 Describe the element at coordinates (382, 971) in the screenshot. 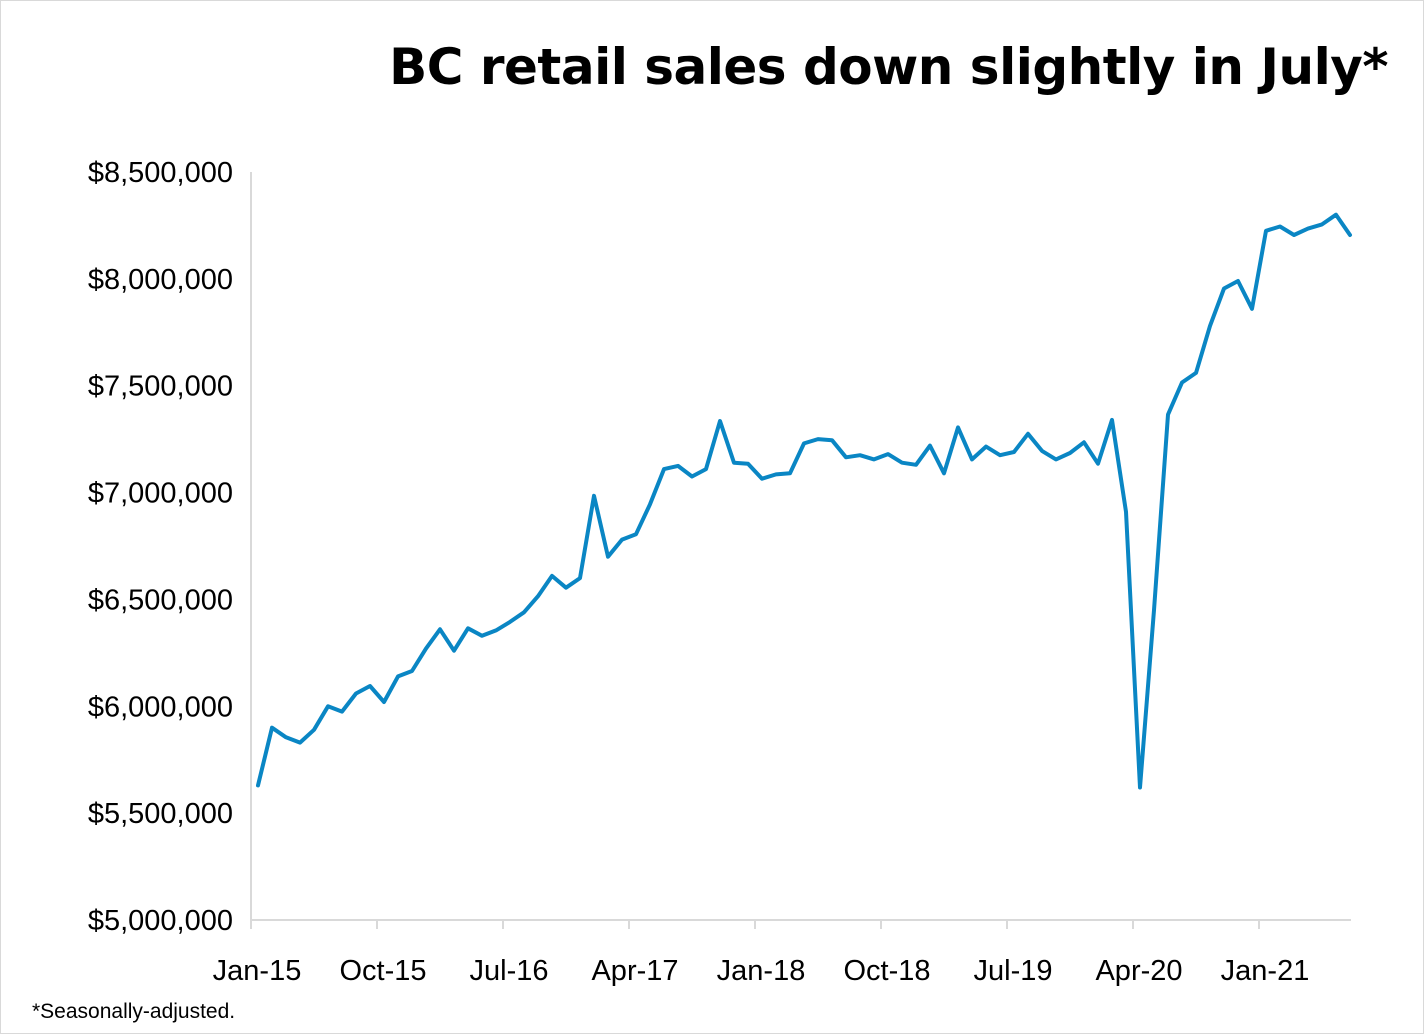

I see `x-tick-label: Oct-15` at that location.